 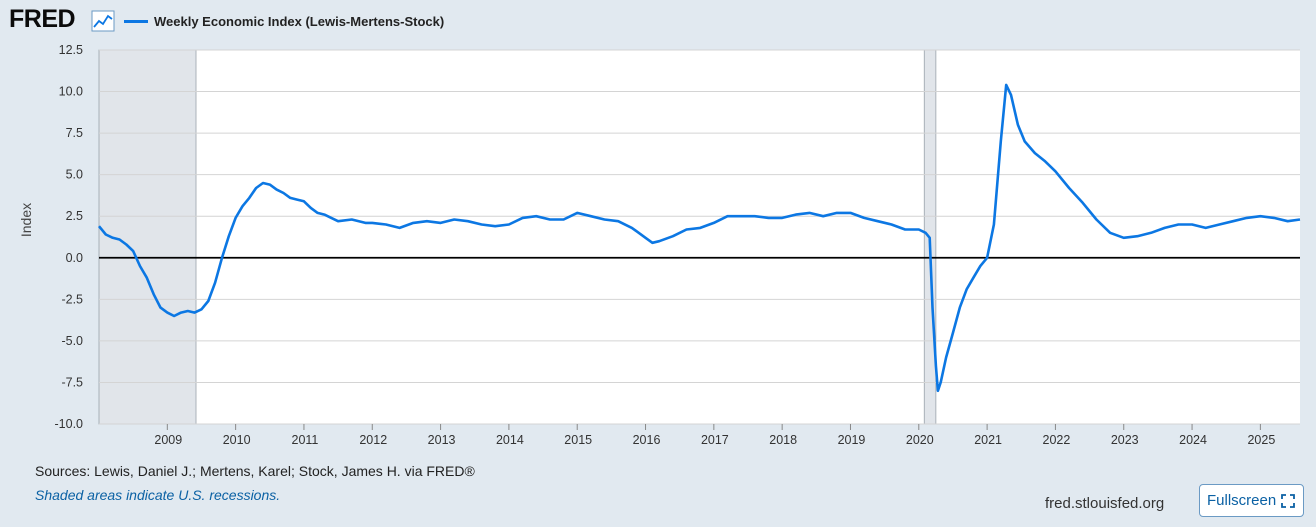 I want to click on recession-note: Shaded areas indicate U.S. recessions., so click(x=158, y=495).